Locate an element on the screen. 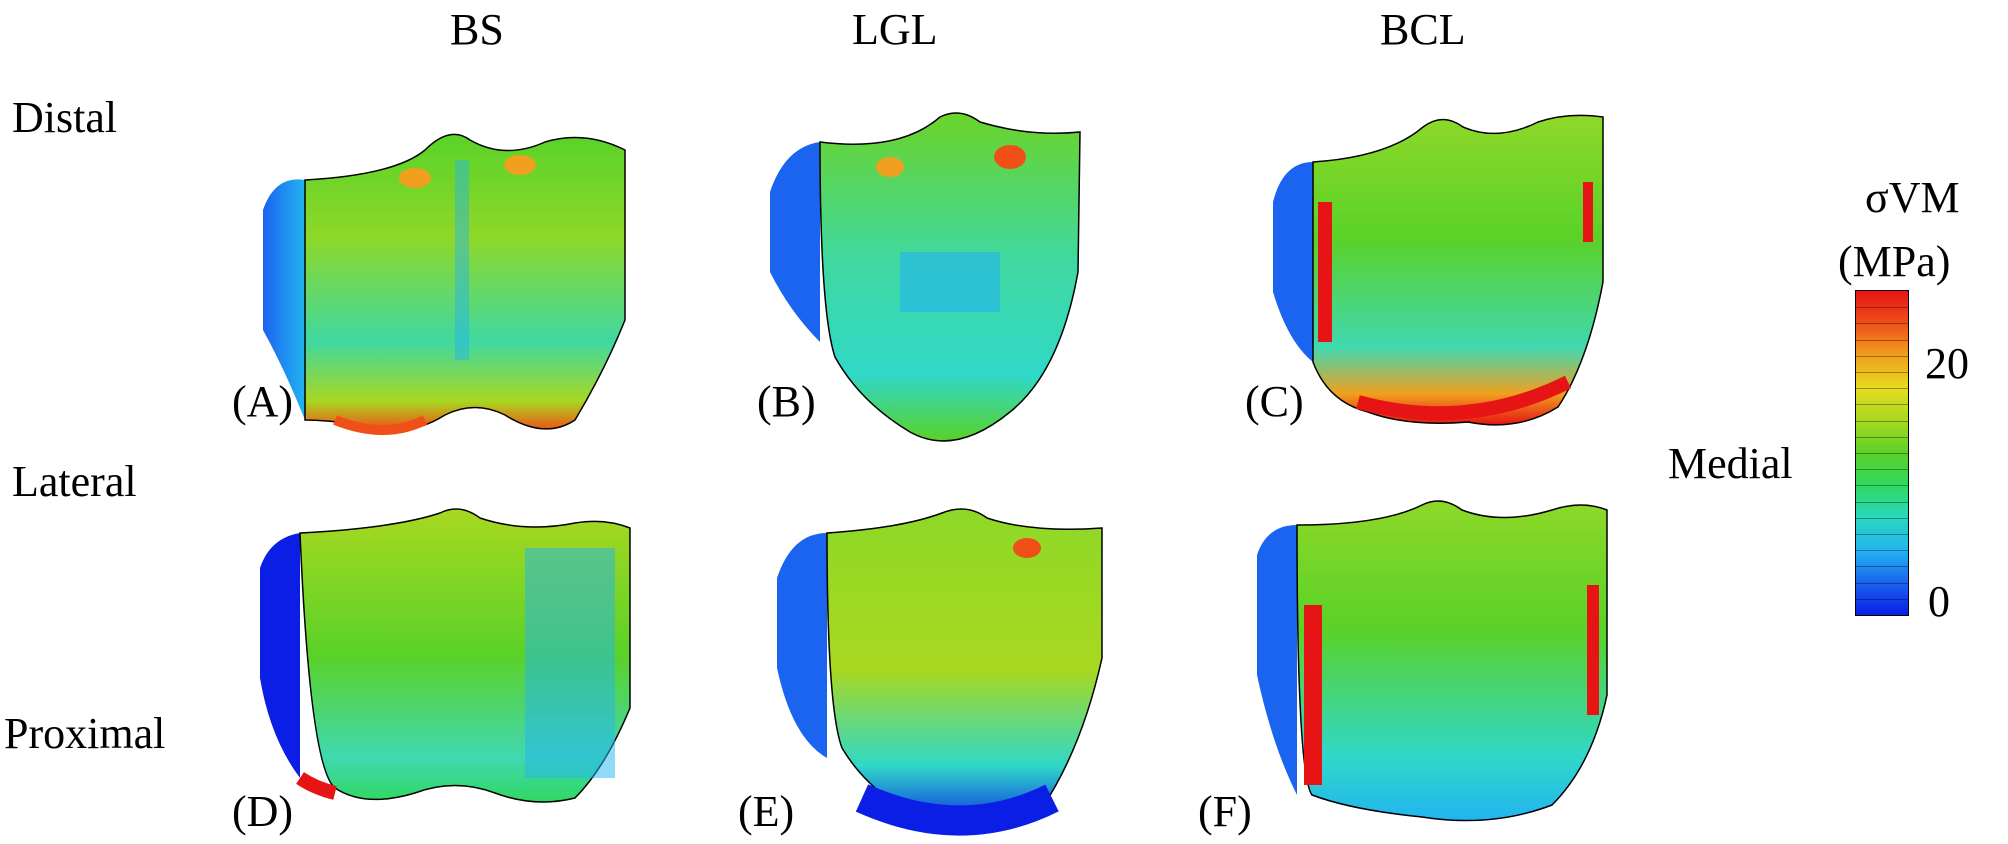 Image resolution: width=2008 pixels, height=844 pixels. panel-c-stress-map is located at coordinates (1443, 272).